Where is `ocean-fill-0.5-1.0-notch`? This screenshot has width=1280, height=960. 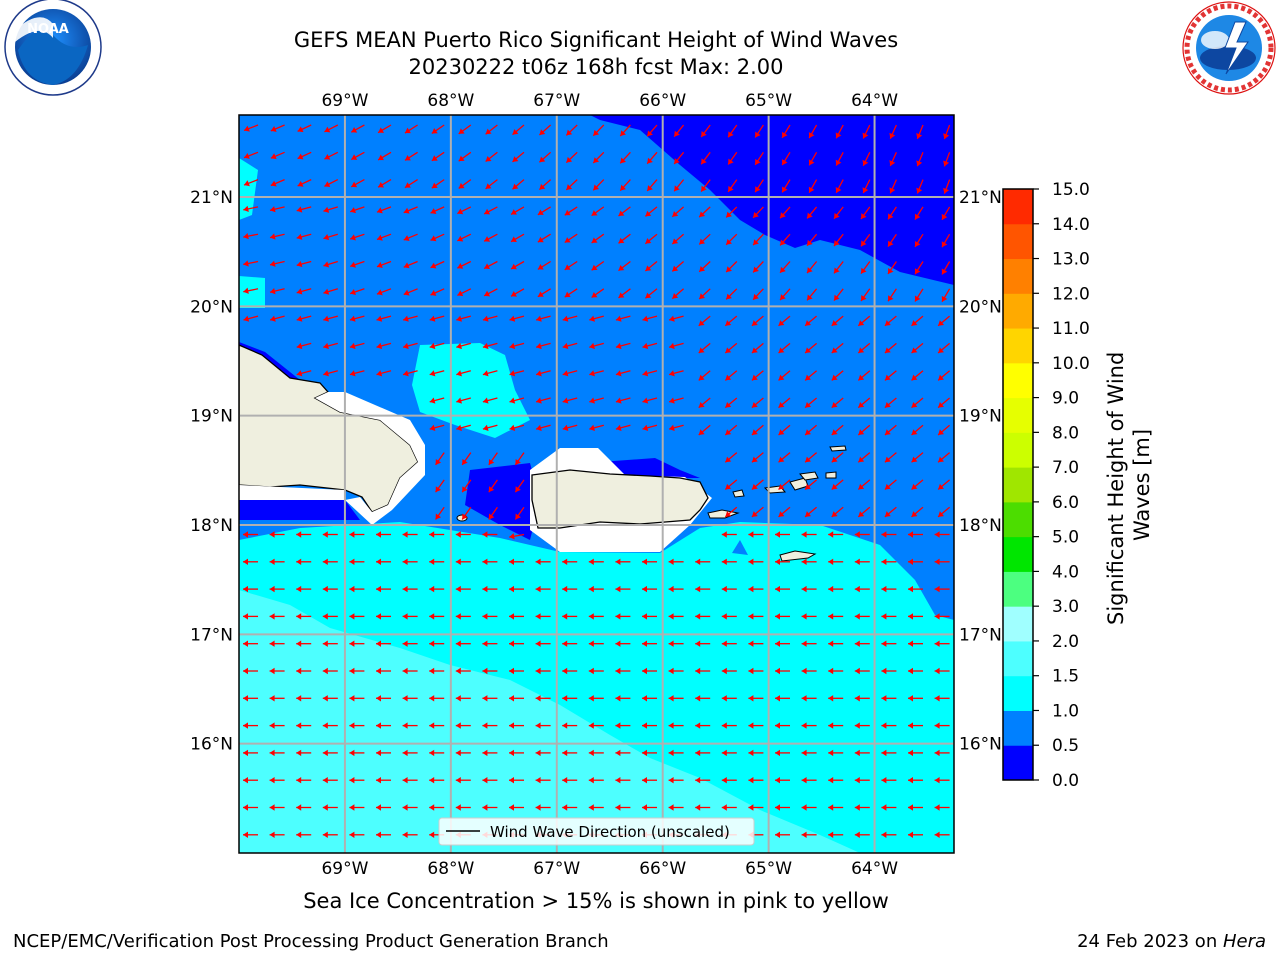 ocean-fill-0.5-1.0-notch is located at coordinates (740, 547).